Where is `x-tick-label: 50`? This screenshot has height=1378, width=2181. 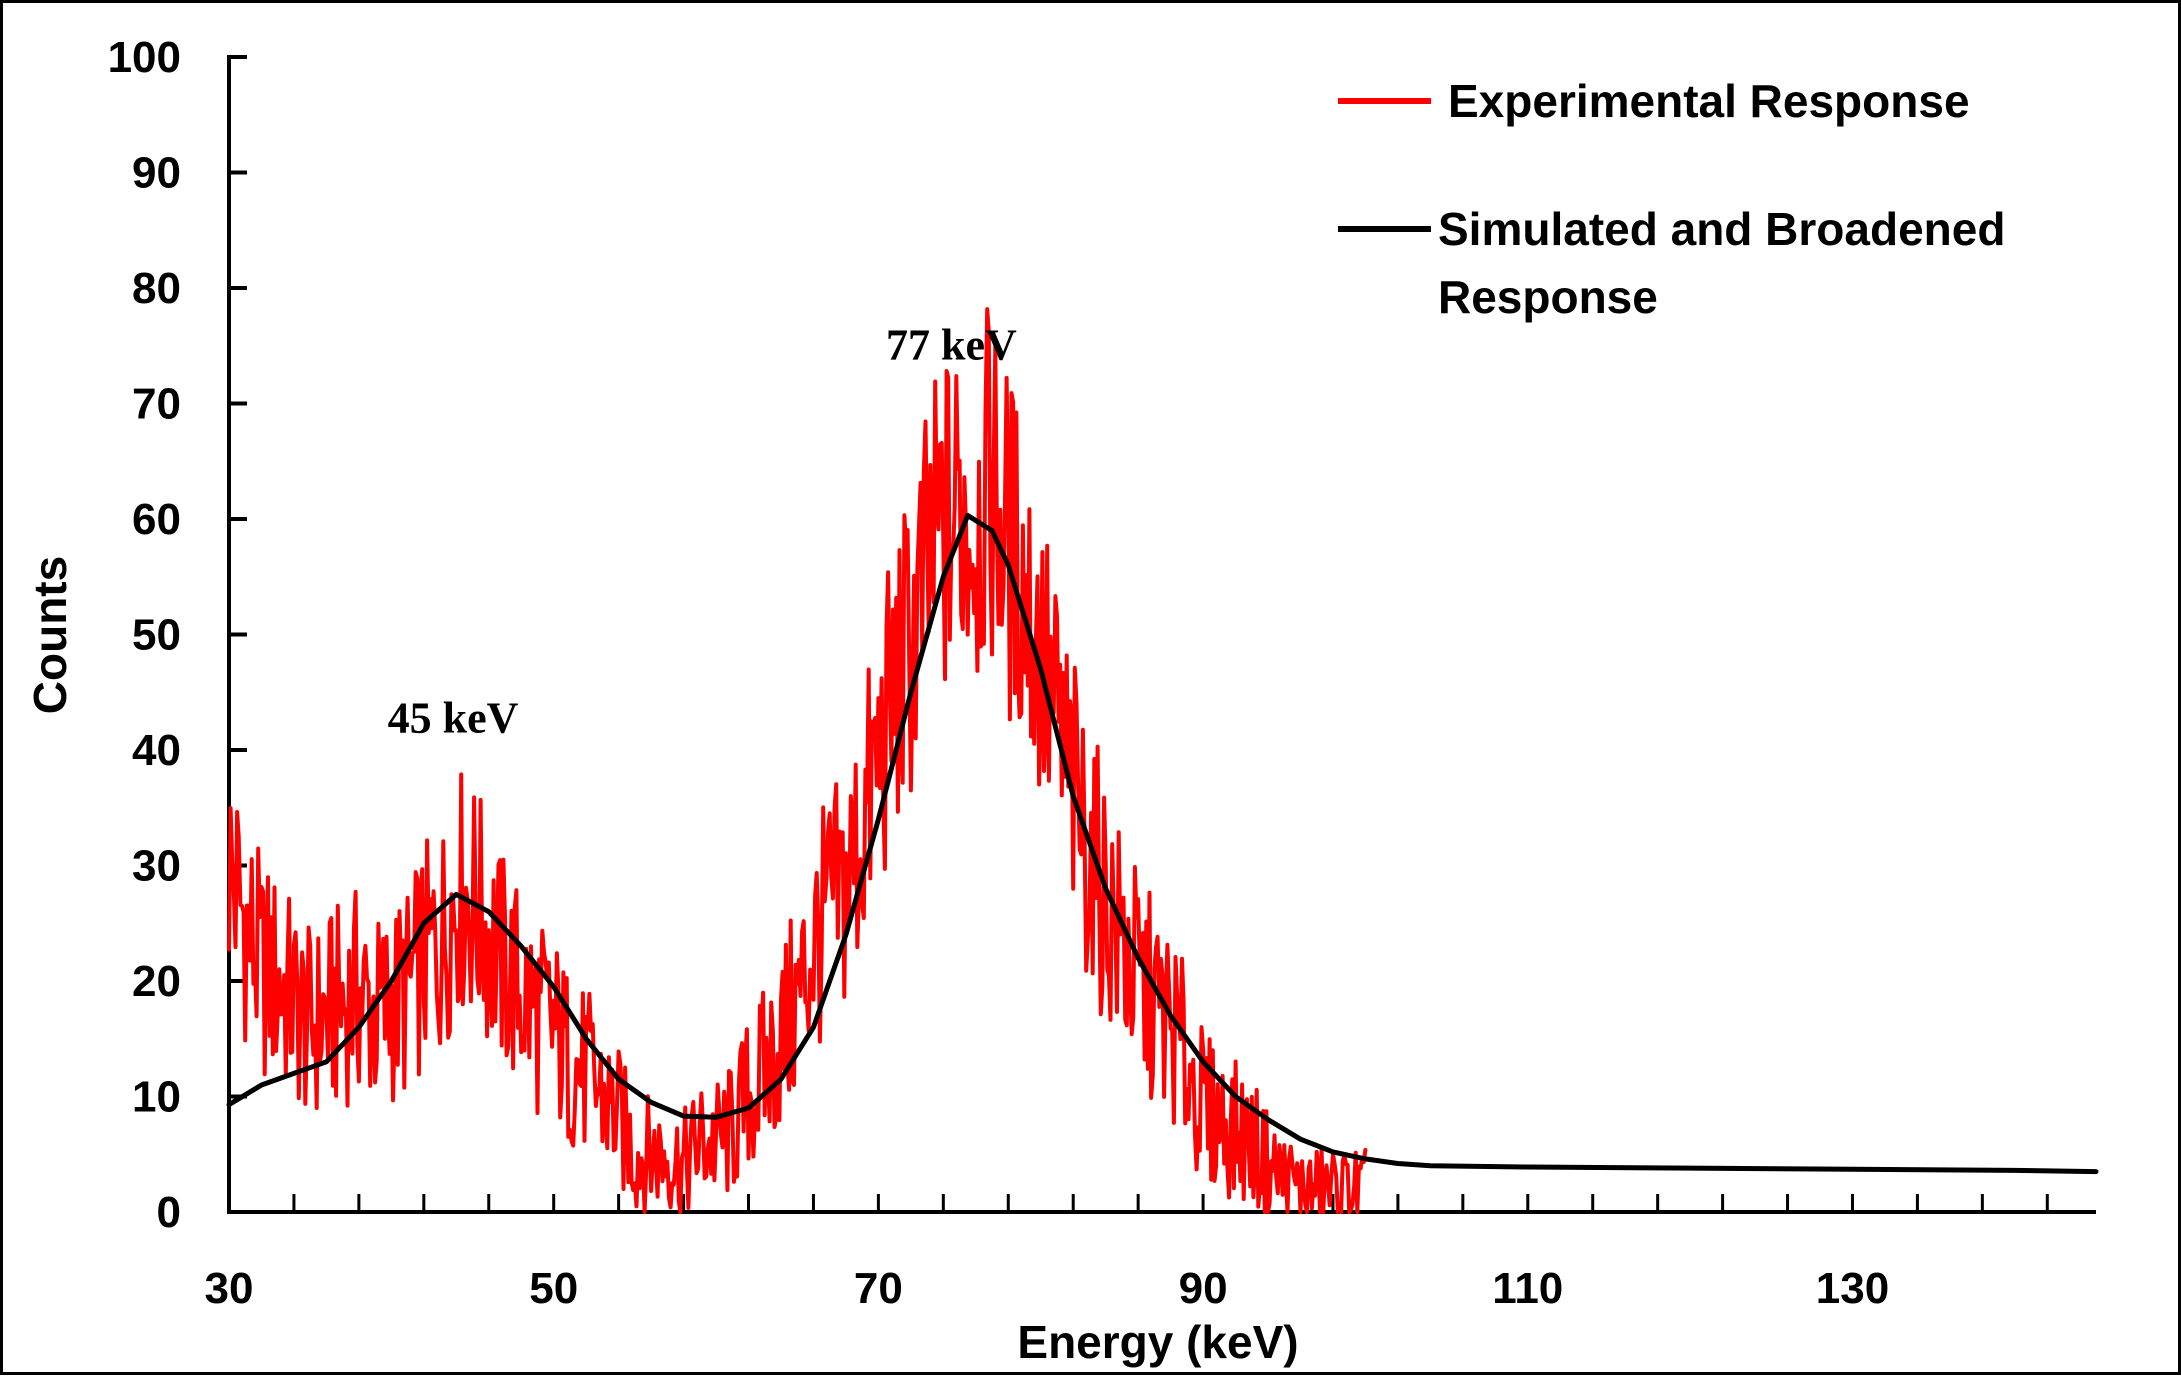 x-tick-label: 50 is located at coordinates (553, 1288).